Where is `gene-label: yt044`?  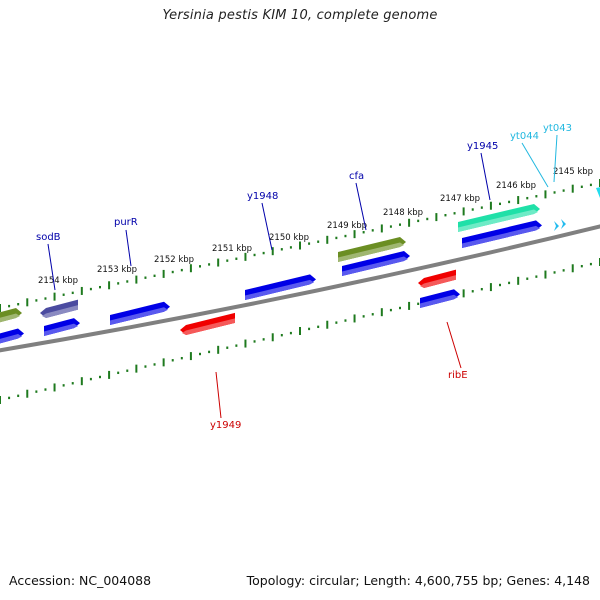 gene-label: yt044 is located at coordinates (524, 136).